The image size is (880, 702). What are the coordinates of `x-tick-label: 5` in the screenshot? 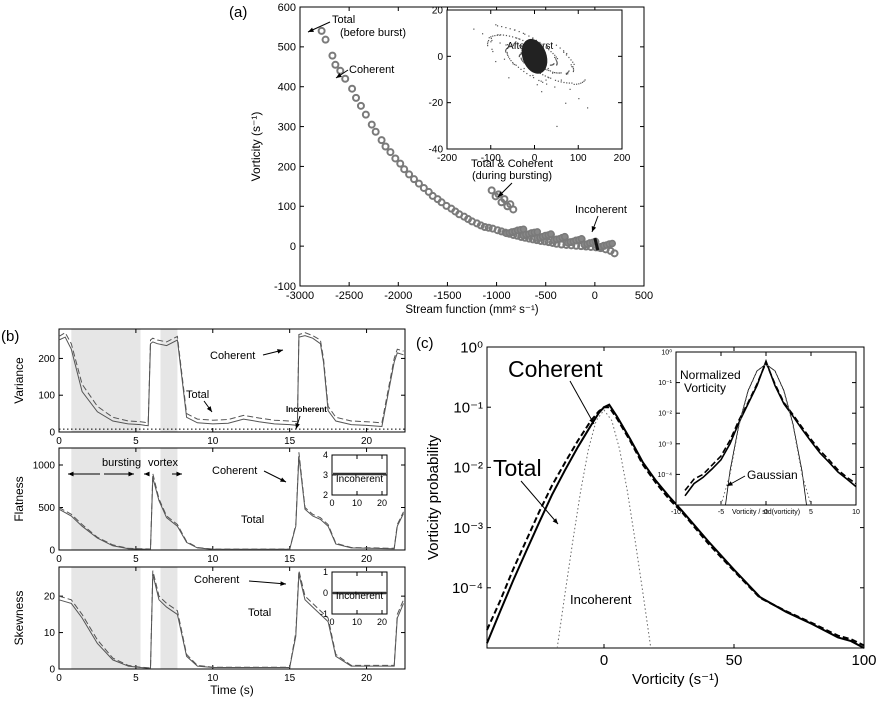 It's located at (811, 512).